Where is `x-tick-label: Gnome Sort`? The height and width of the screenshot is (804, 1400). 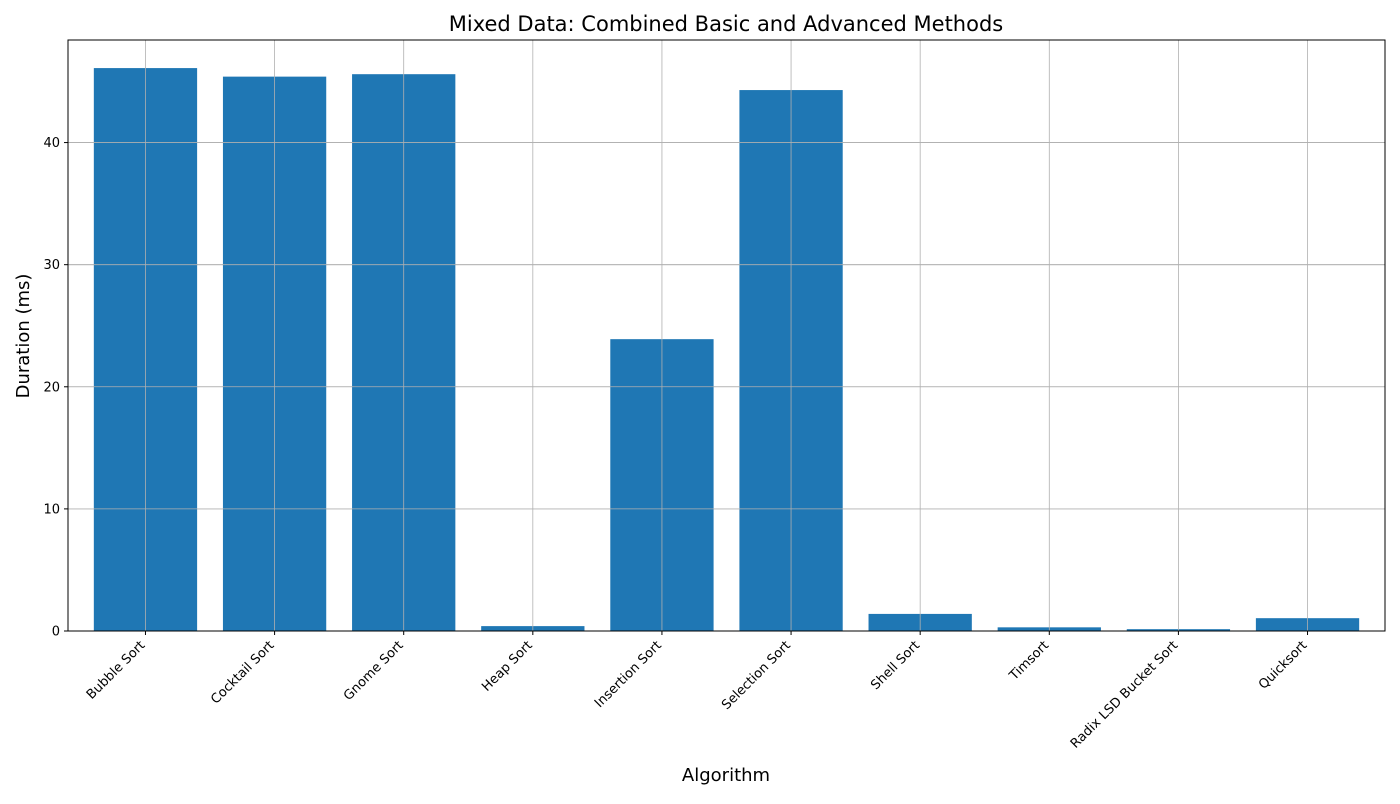
x-tick-label: Gnome Sort is located at coordinates (374, 671).